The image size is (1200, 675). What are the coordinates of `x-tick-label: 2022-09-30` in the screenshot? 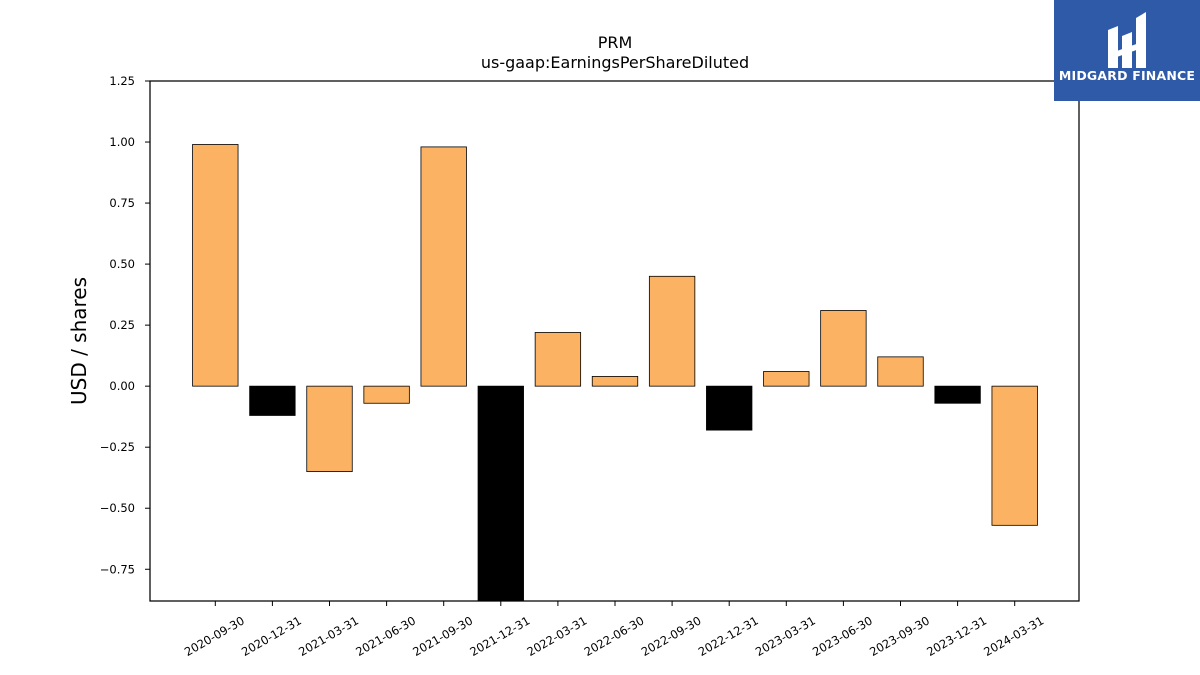 It's located at (671, 636).